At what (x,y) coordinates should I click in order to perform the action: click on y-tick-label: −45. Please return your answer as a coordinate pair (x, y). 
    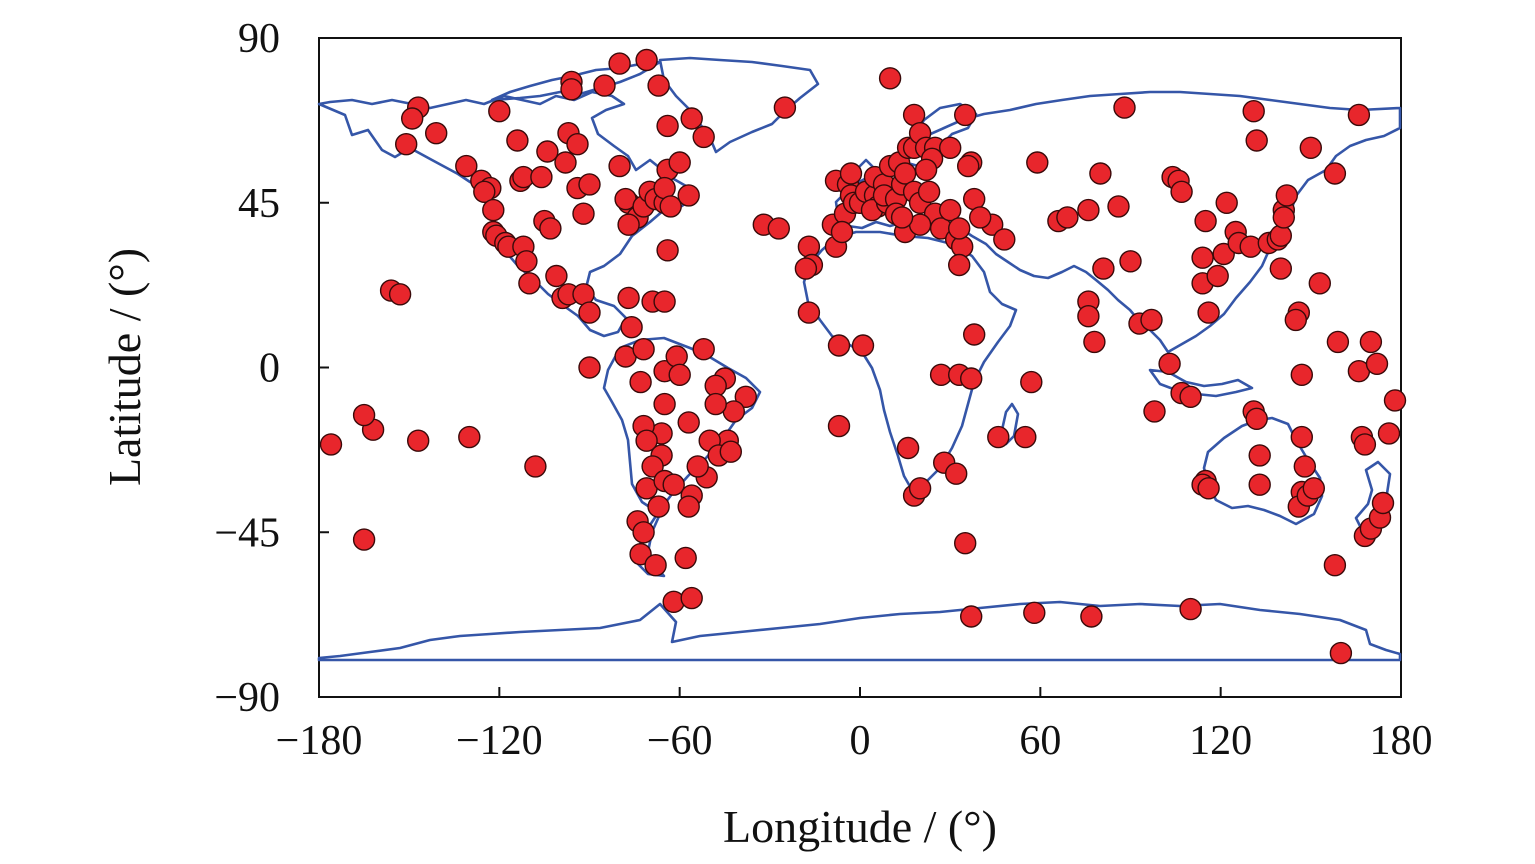
    Looking at the image, I should click on (247, 533).